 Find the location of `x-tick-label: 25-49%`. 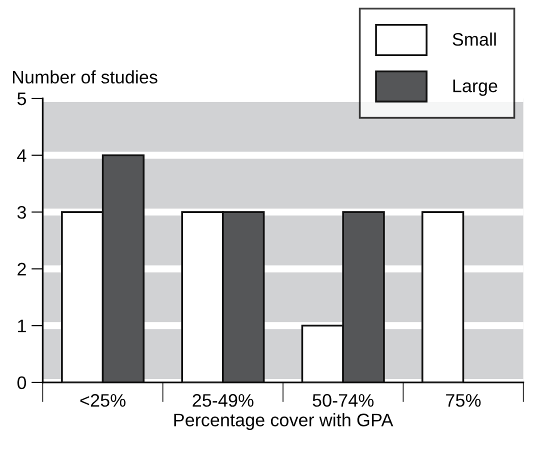

x-tick-label: 25-49% is located at coordinates (223, 400).